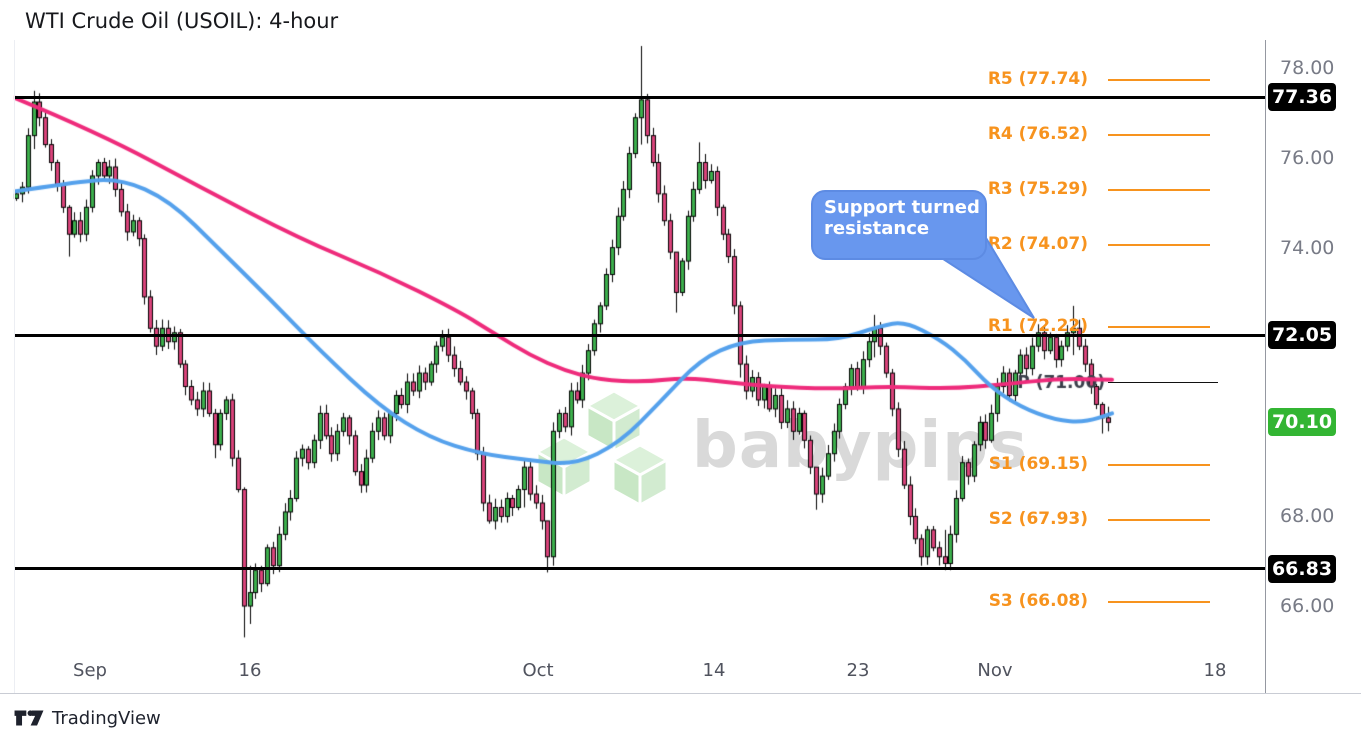 Image resolution: width=1361 pixels, height=750 pixels. I want to click on pivot-dash-R3, so click(1159, 189).